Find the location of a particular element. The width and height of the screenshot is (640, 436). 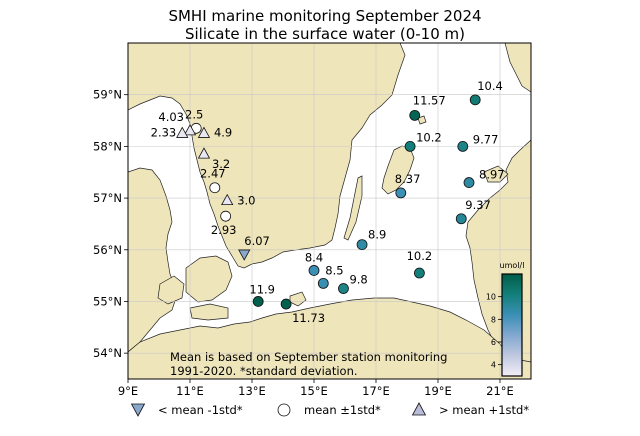

saaremaa-land is located at coordinates (496, 174).